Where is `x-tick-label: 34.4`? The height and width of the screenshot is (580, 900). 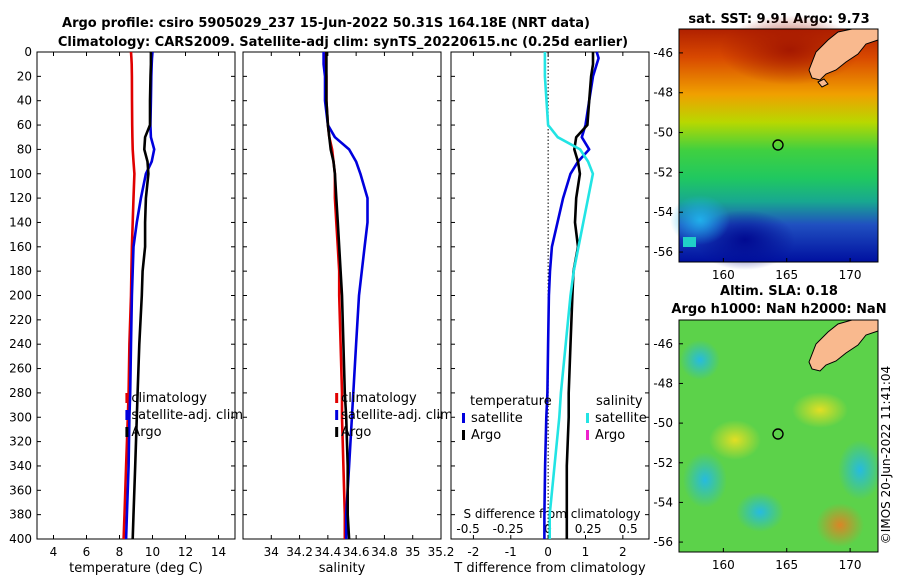
x-tick-label: 34.4 is located at coordinates (327, 552).